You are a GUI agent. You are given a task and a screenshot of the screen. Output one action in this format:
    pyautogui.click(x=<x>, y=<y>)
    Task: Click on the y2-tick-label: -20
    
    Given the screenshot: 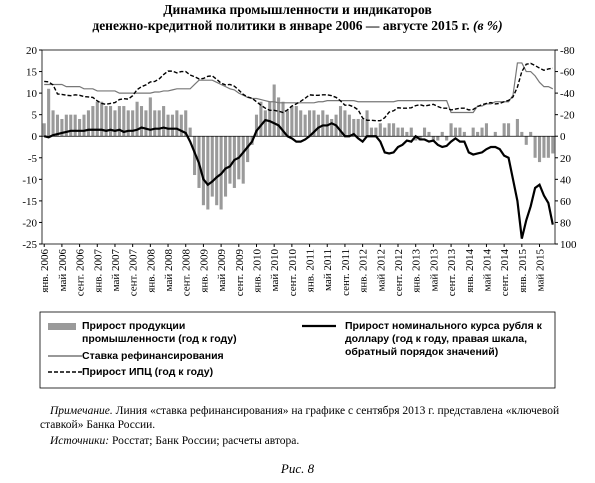 What is the action you would take?
    pyautogui.click(x=567, y=116)
    